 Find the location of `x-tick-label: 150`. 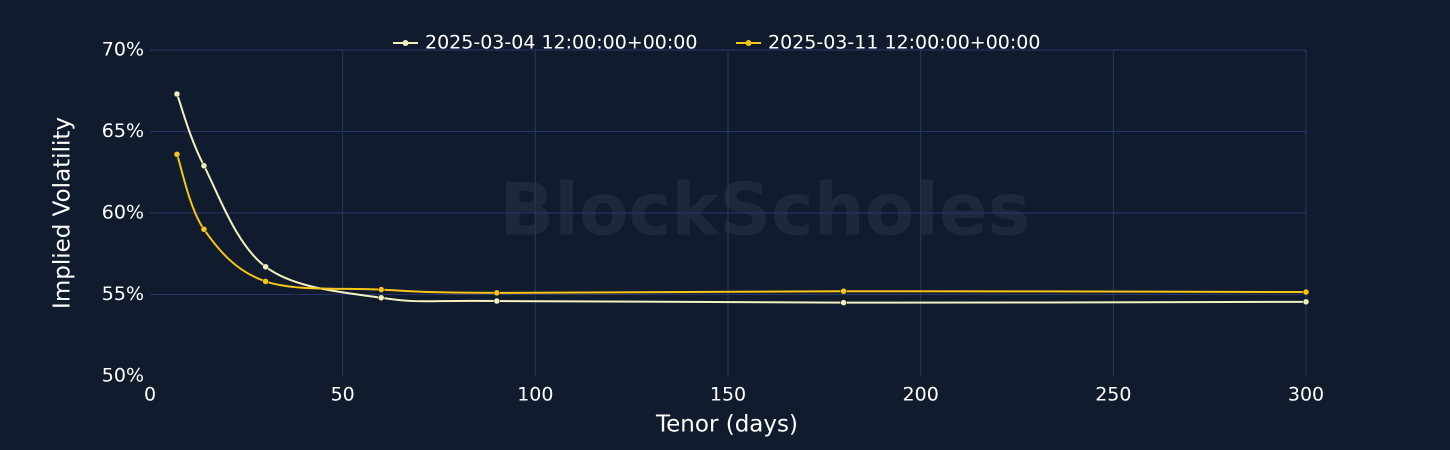

x-tick-label: 150 is located at coordinates (728, 395).